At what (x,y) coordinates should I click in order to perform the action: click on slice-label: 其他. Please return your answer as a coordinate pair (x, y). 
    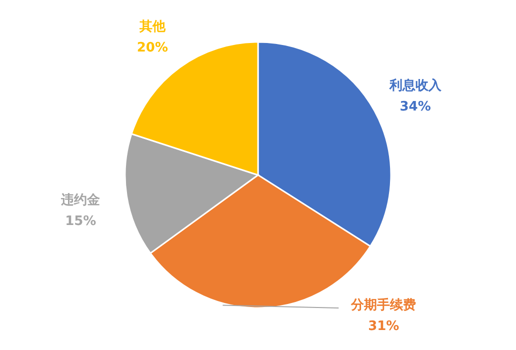
    Looking at the image, I should click on (152, 27).